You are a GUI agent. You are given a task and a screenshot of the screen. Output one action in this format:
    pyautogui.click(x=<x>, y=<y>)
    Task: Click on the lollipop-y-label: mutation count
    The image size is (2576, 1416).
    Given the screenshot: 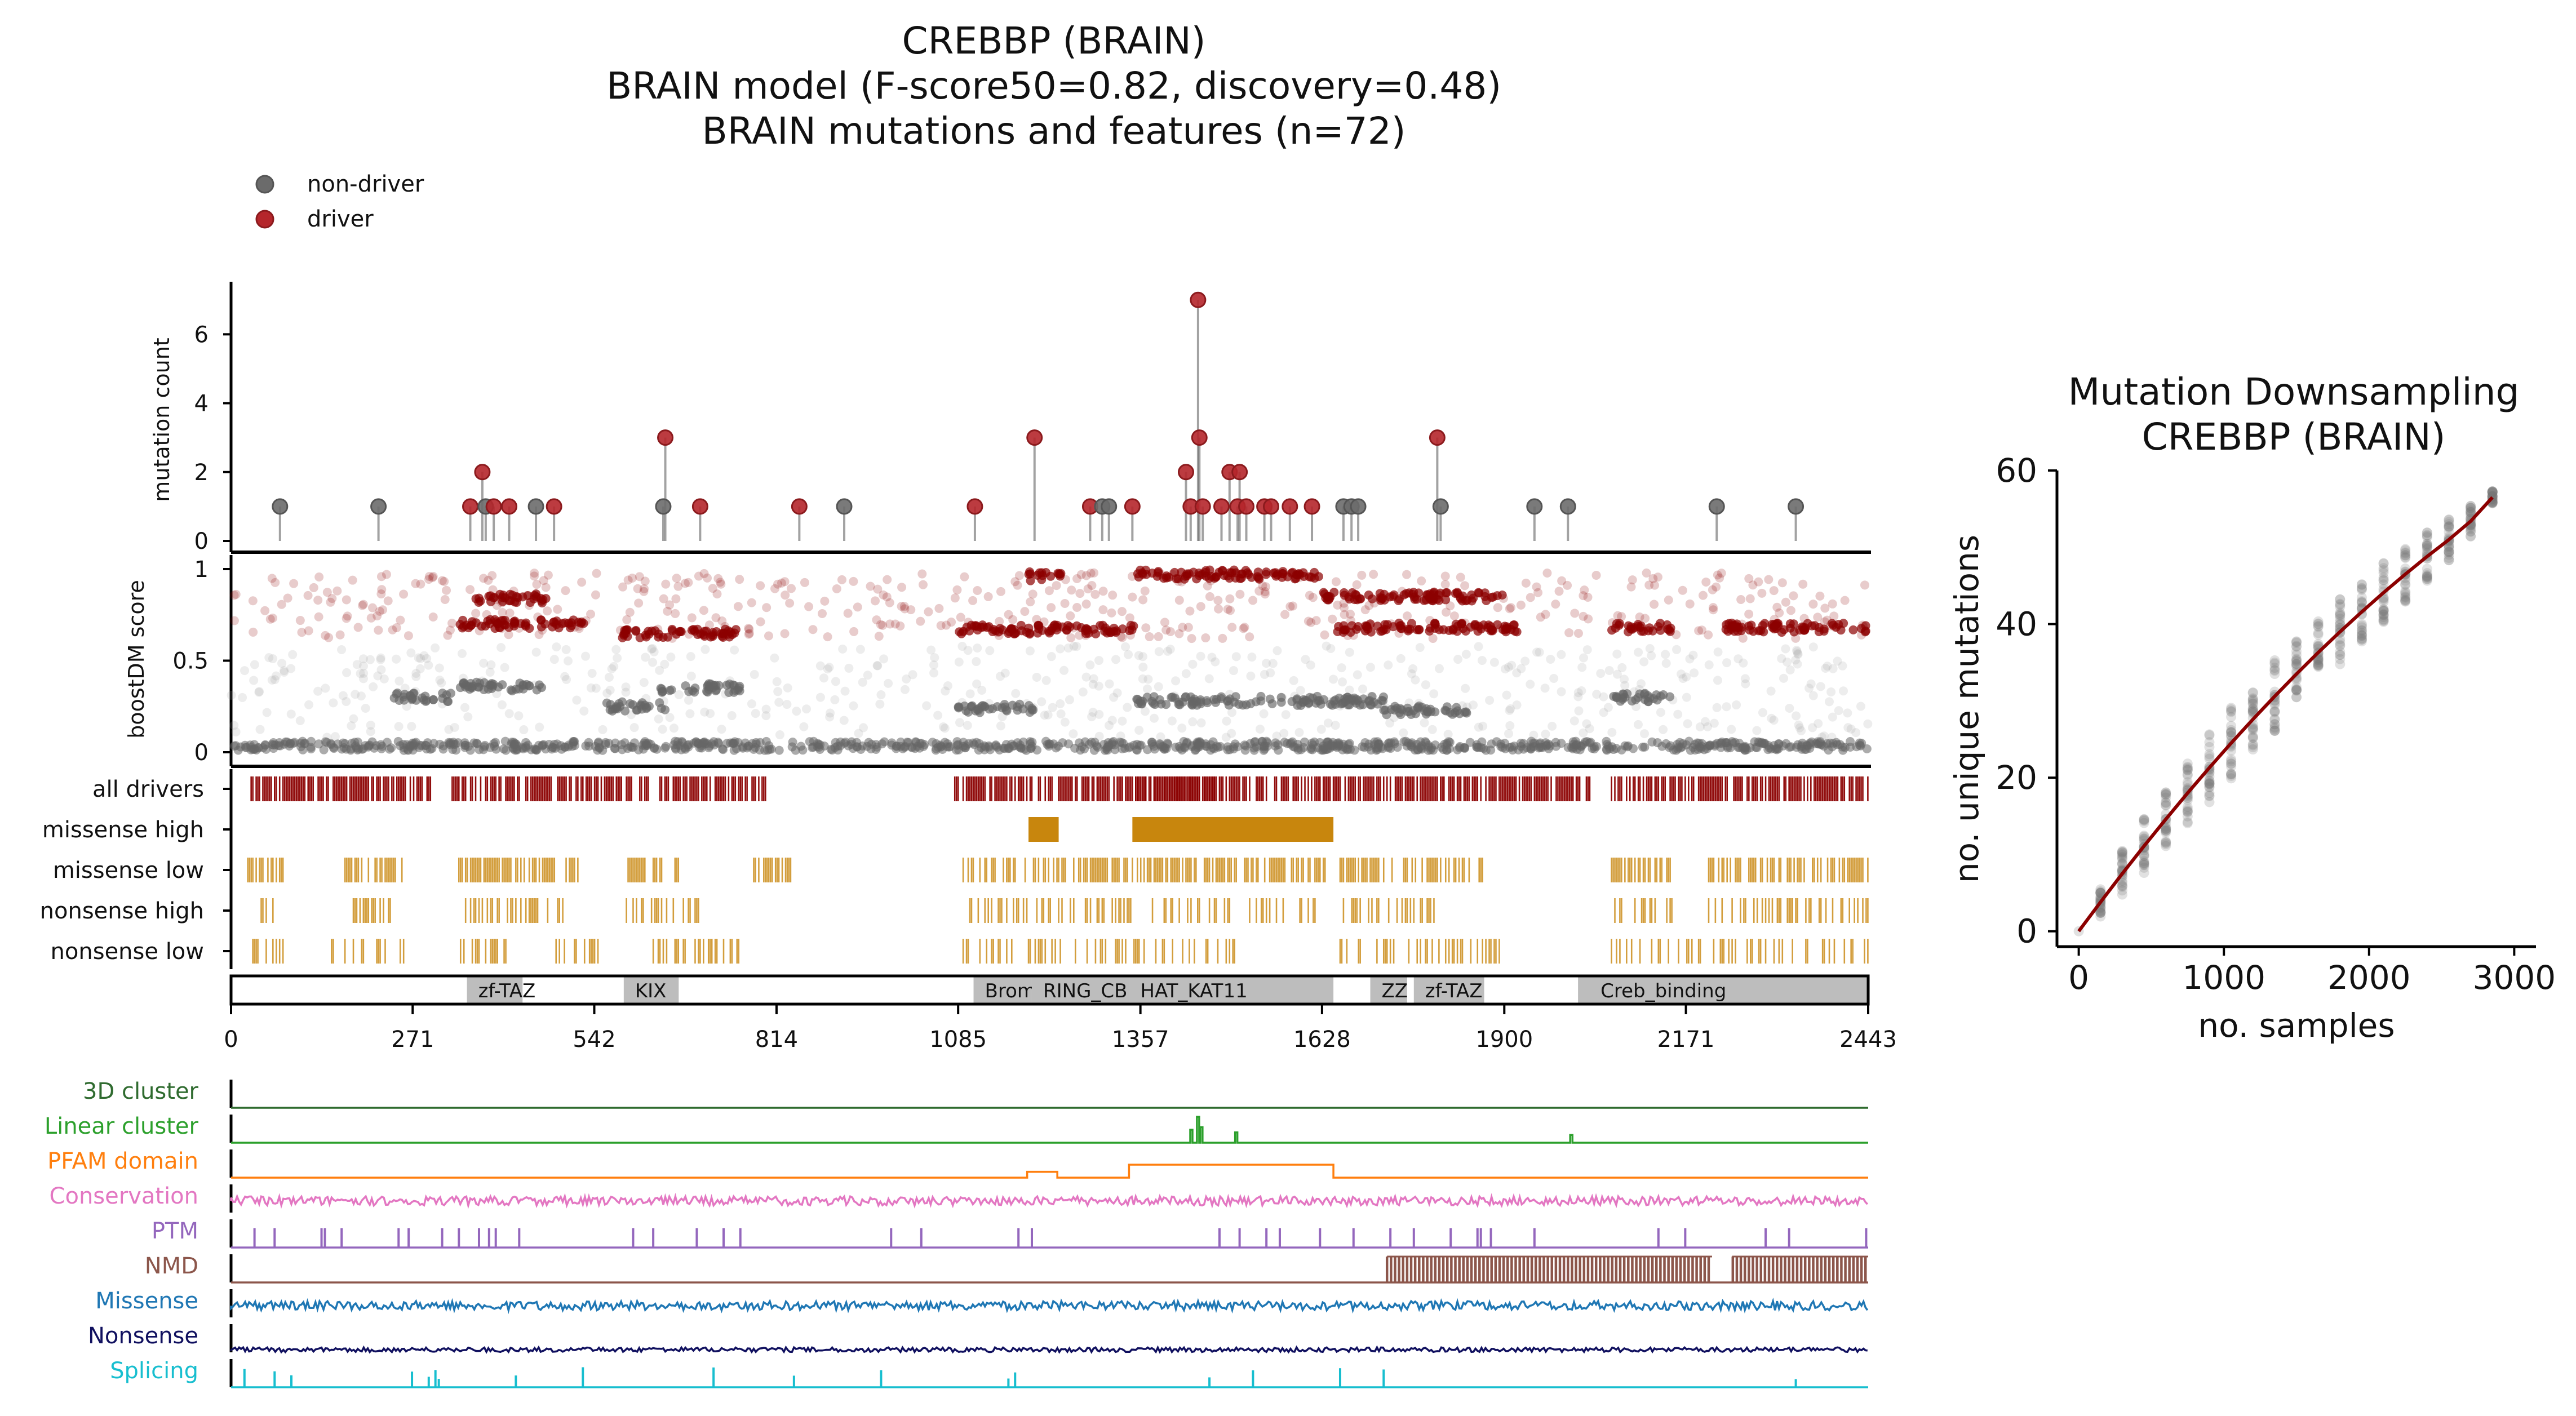 What is the action you would take?
    pyautogui.click(x=161, y=419)
    